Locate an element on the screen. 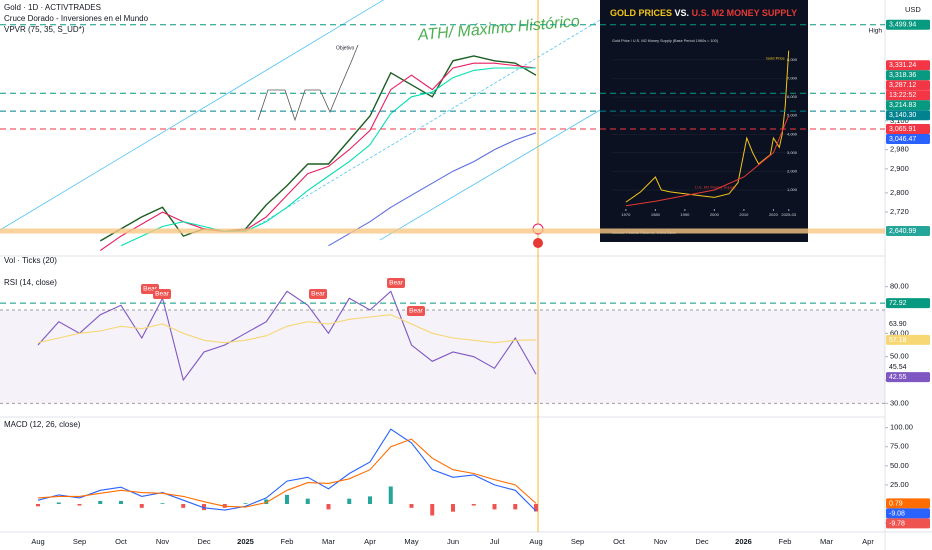 This screenshot has width=932, height=550. currency: USD is located at coordinates (913, 9).